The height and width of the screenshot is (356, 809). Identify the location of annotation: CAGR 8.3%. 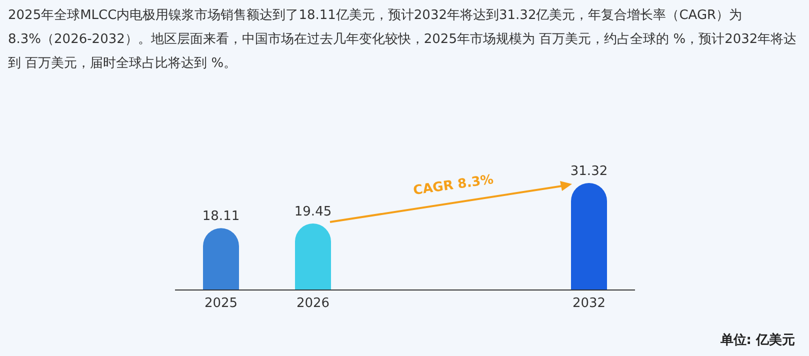
(453, 185).